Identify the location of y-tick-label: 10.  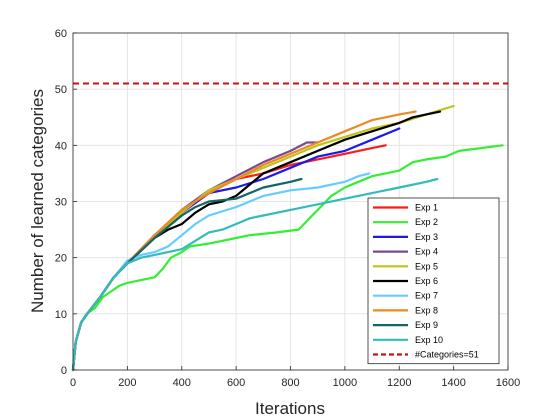
(61, 315).